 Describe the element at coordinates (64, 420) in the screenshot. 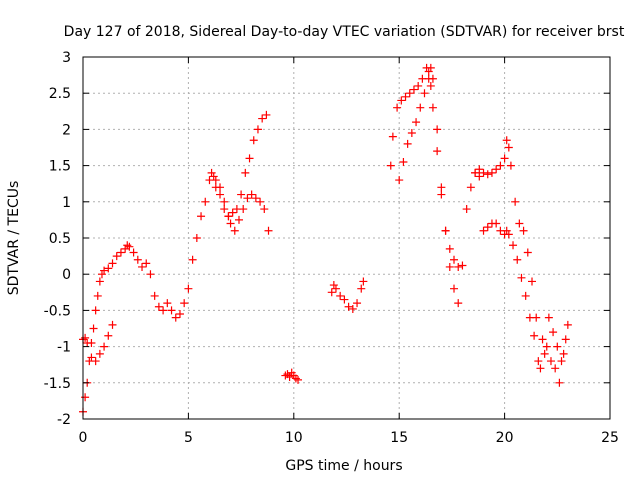

I see `y-tick-label: -2` at that location.